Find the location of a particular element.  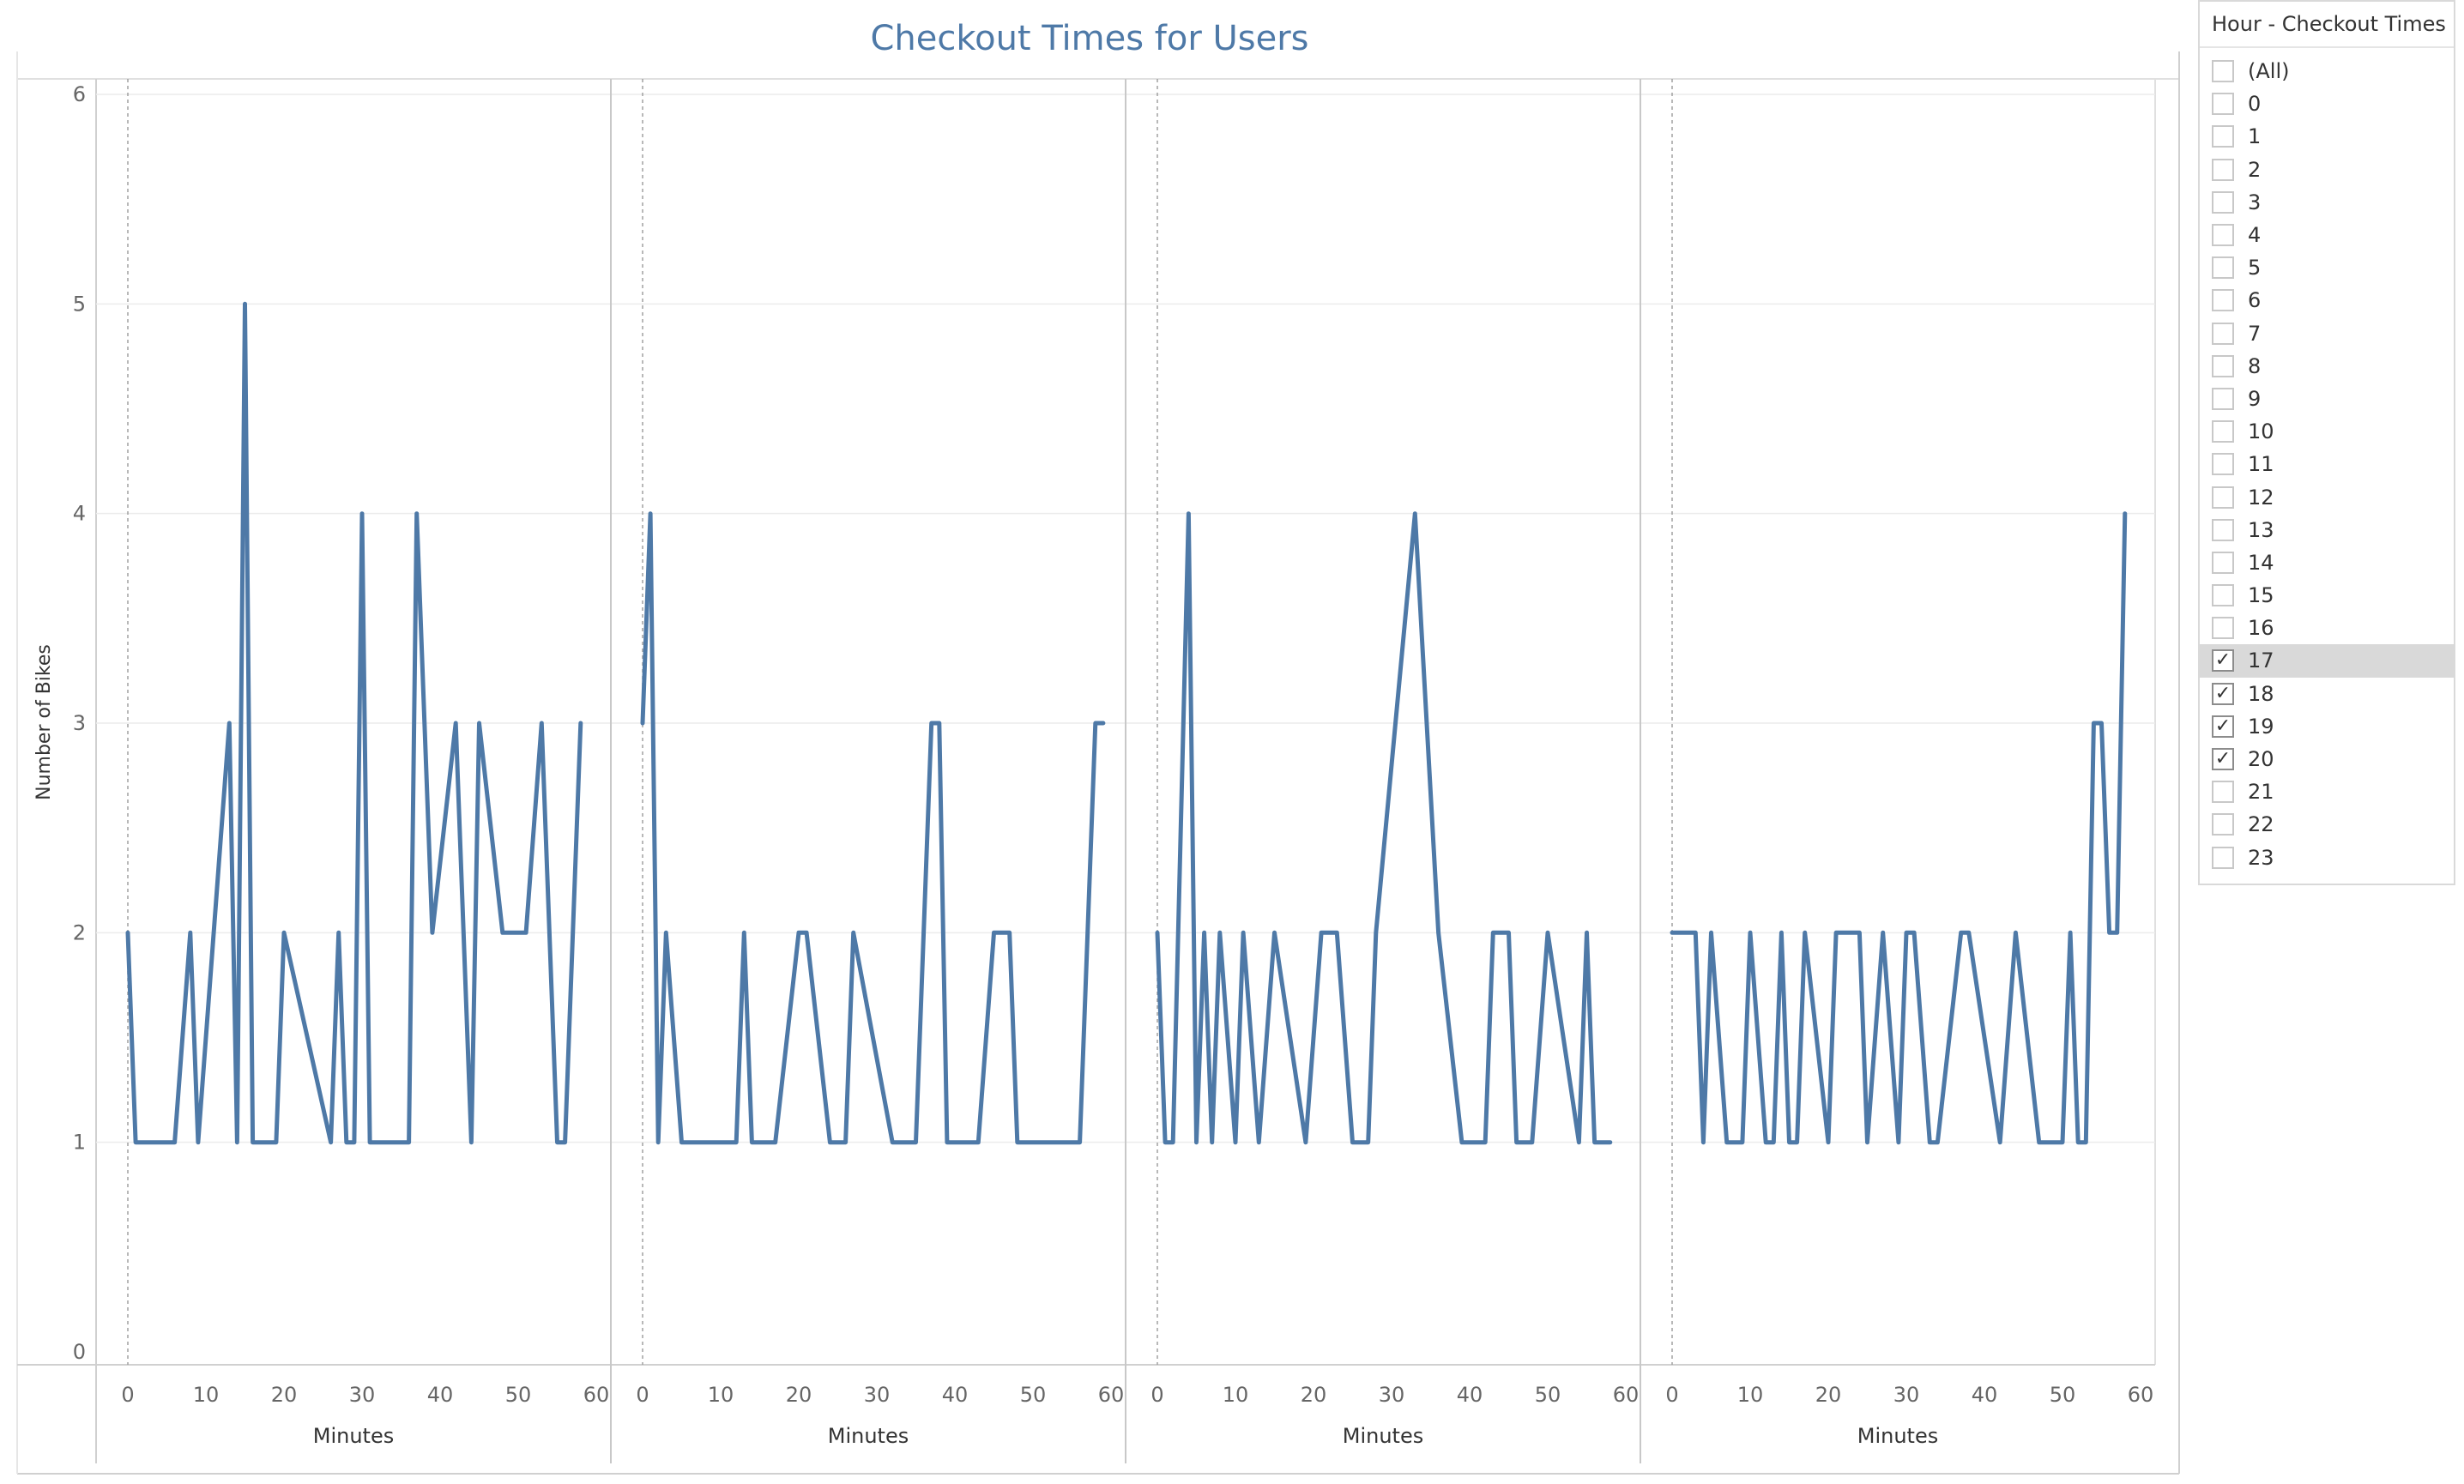

filter-item-label: 6 is located at coordinates (2255, 300).